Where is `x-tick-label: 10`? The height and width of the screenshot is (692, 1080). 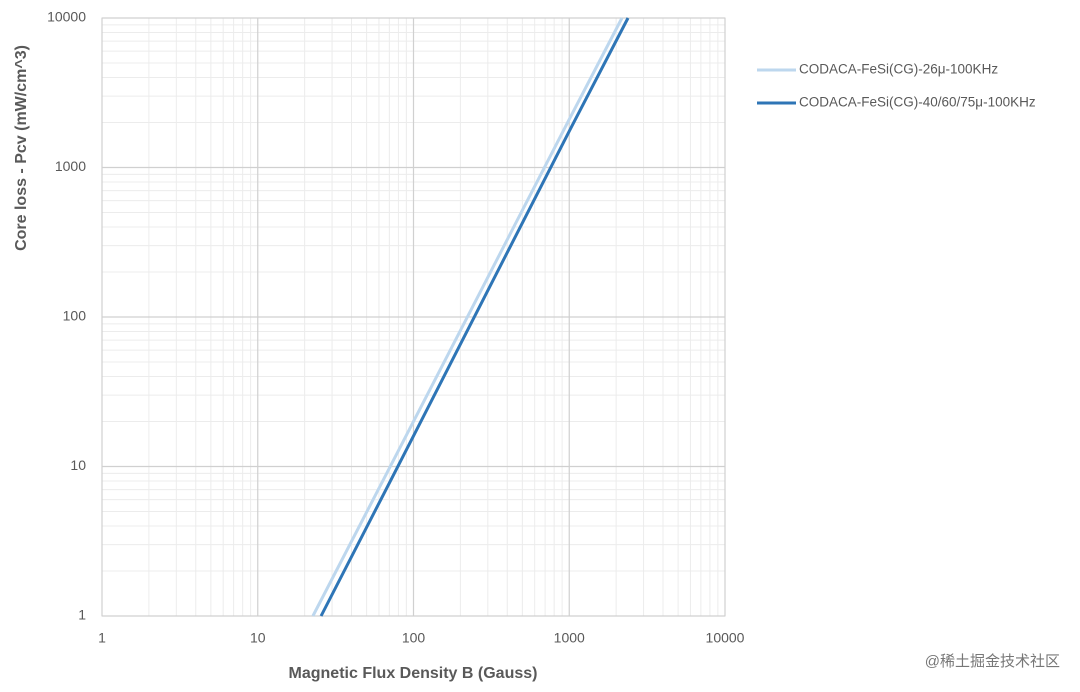 x-tick-label: 10 is located at coordinates (258, 638).